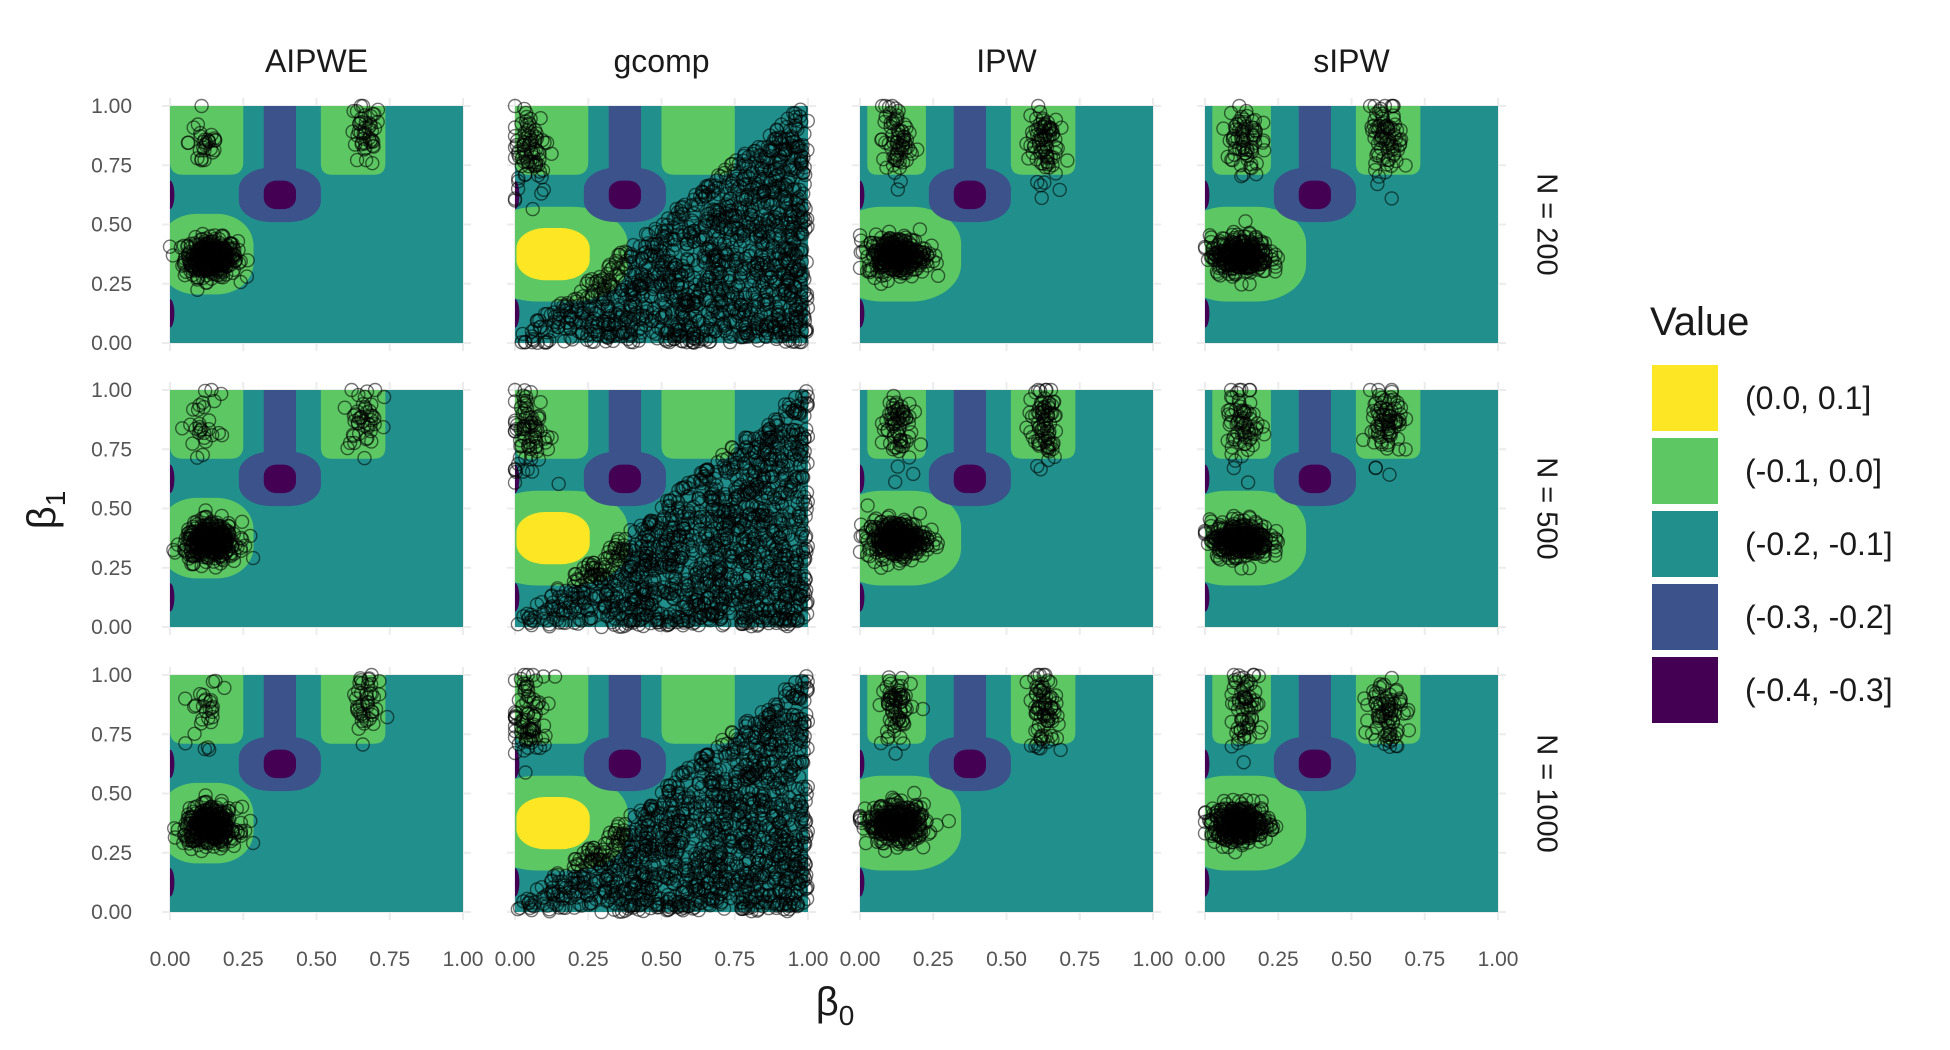 This screenshot has height=1050, width=1950. Describe the element at coordinates (661, 508) in the screenshot. I see `panel-gcomp-r2` at that location.